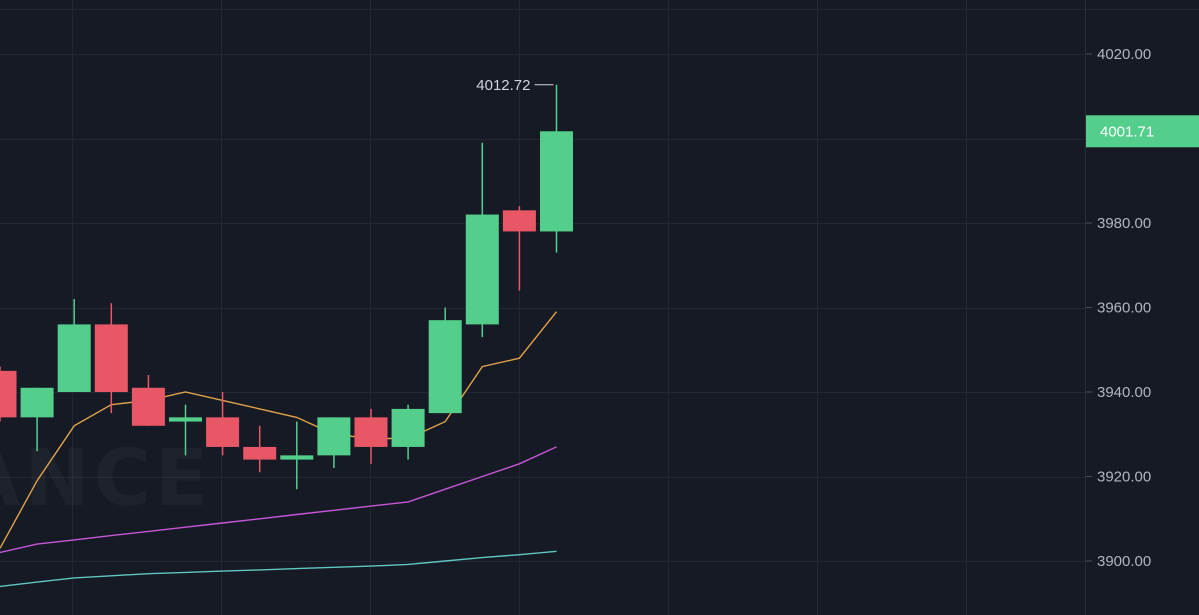 Image resolution: width=1199 pixels, height=615 pixels. I want to click on high-price-label: 4012.72, so click(503, 85).